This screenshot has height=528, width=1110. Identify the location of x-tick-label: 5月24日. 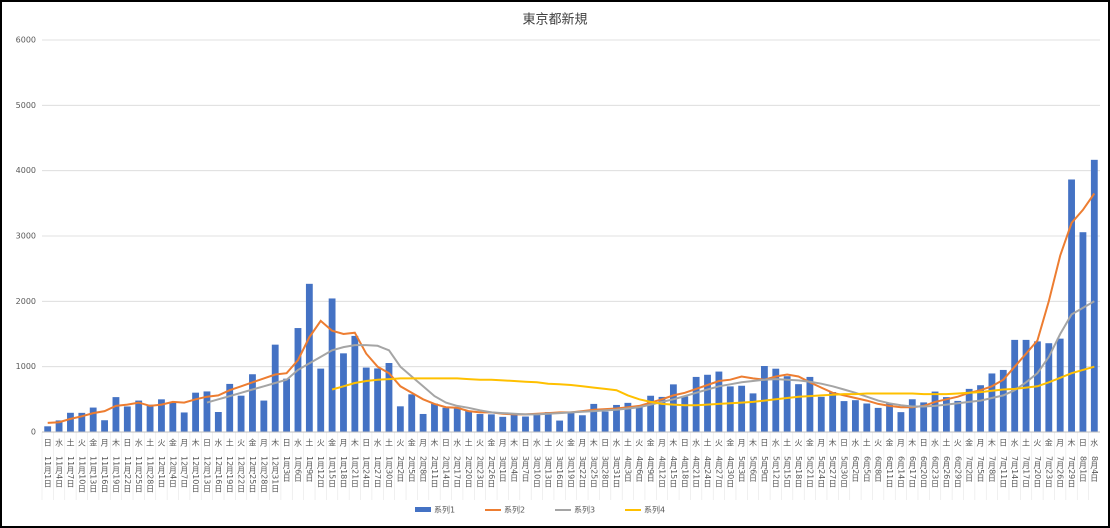
(821, 472).